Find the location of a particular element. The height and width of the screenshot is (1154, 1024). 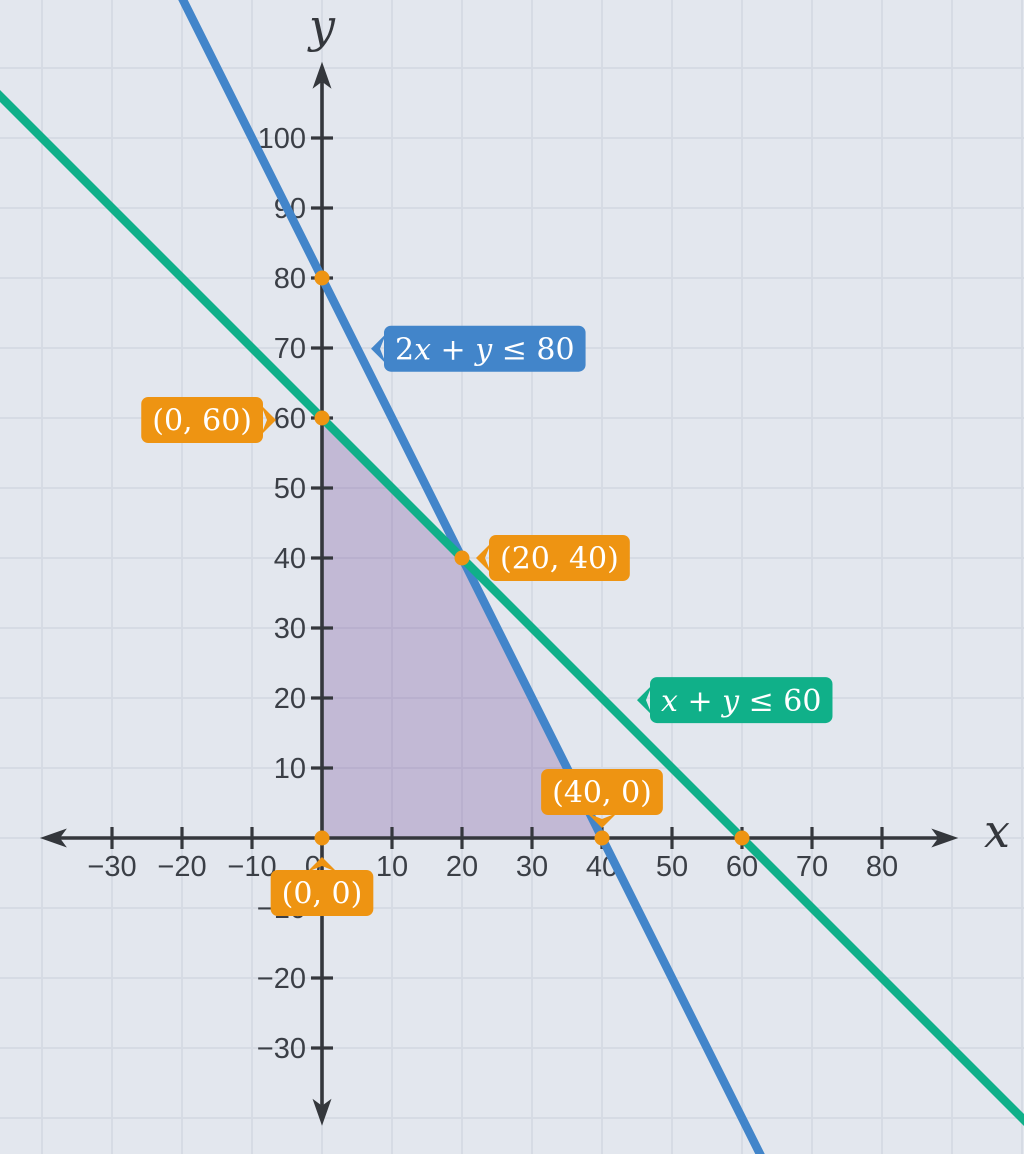

x-tick-label: −30 is located at coordinates (111, 867).